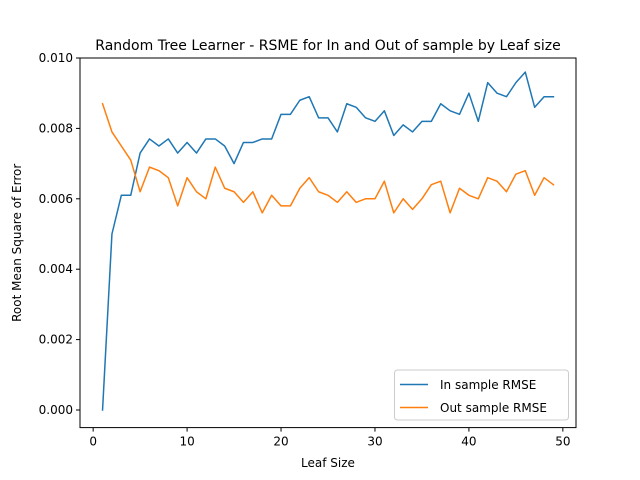 The height and width of the screenshot is (480, 640). I want to click on y-tick-label: 0.010, so click(56, 58).